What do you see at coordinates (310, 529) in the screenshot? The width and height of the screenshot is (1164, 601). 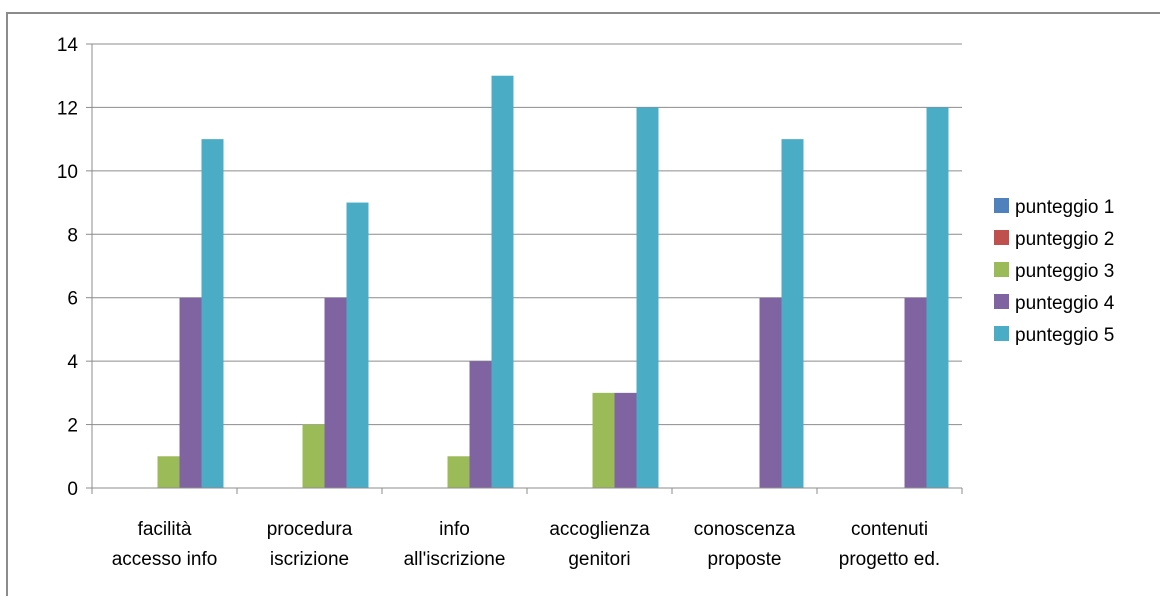 I see `x-tick-label: procedura` at bounding box center [310, 529].